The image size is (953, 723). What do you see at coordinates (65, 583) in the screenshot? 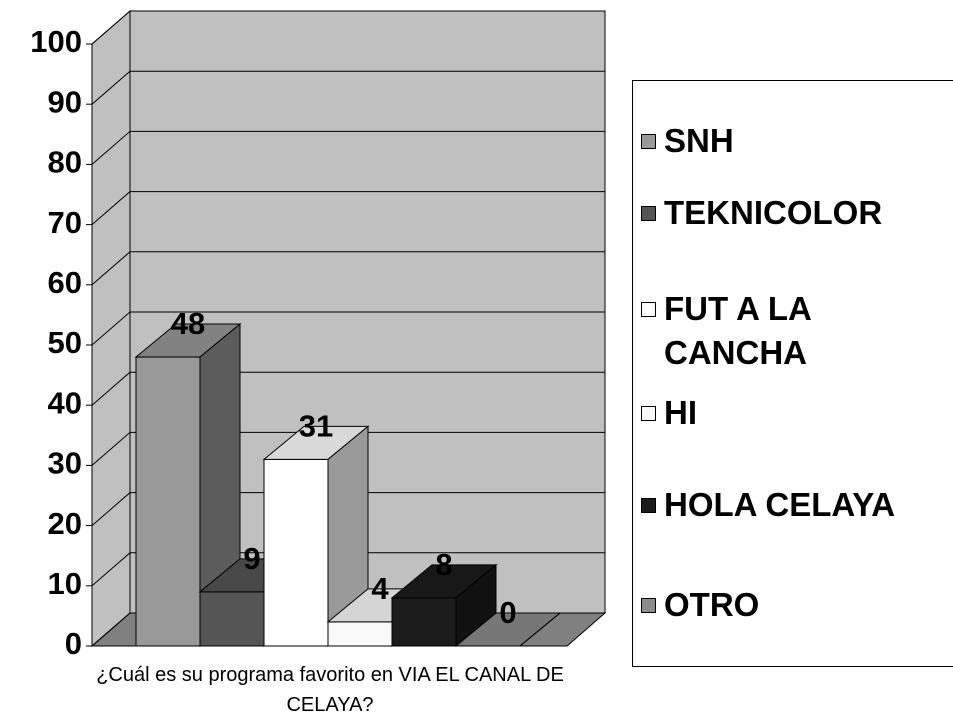
I see `y-tick-label: 10` at bounding box center [65, 583].